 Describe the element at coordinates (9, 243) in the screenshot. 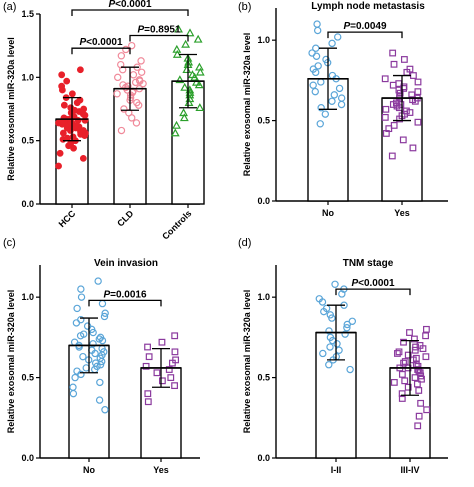

I see `panel-label: (c)` at that location.